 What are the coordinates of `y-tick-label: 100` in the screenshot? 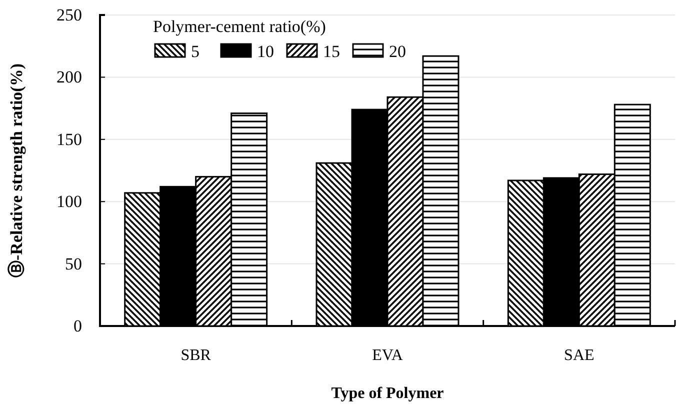 It's located at (69, 202).